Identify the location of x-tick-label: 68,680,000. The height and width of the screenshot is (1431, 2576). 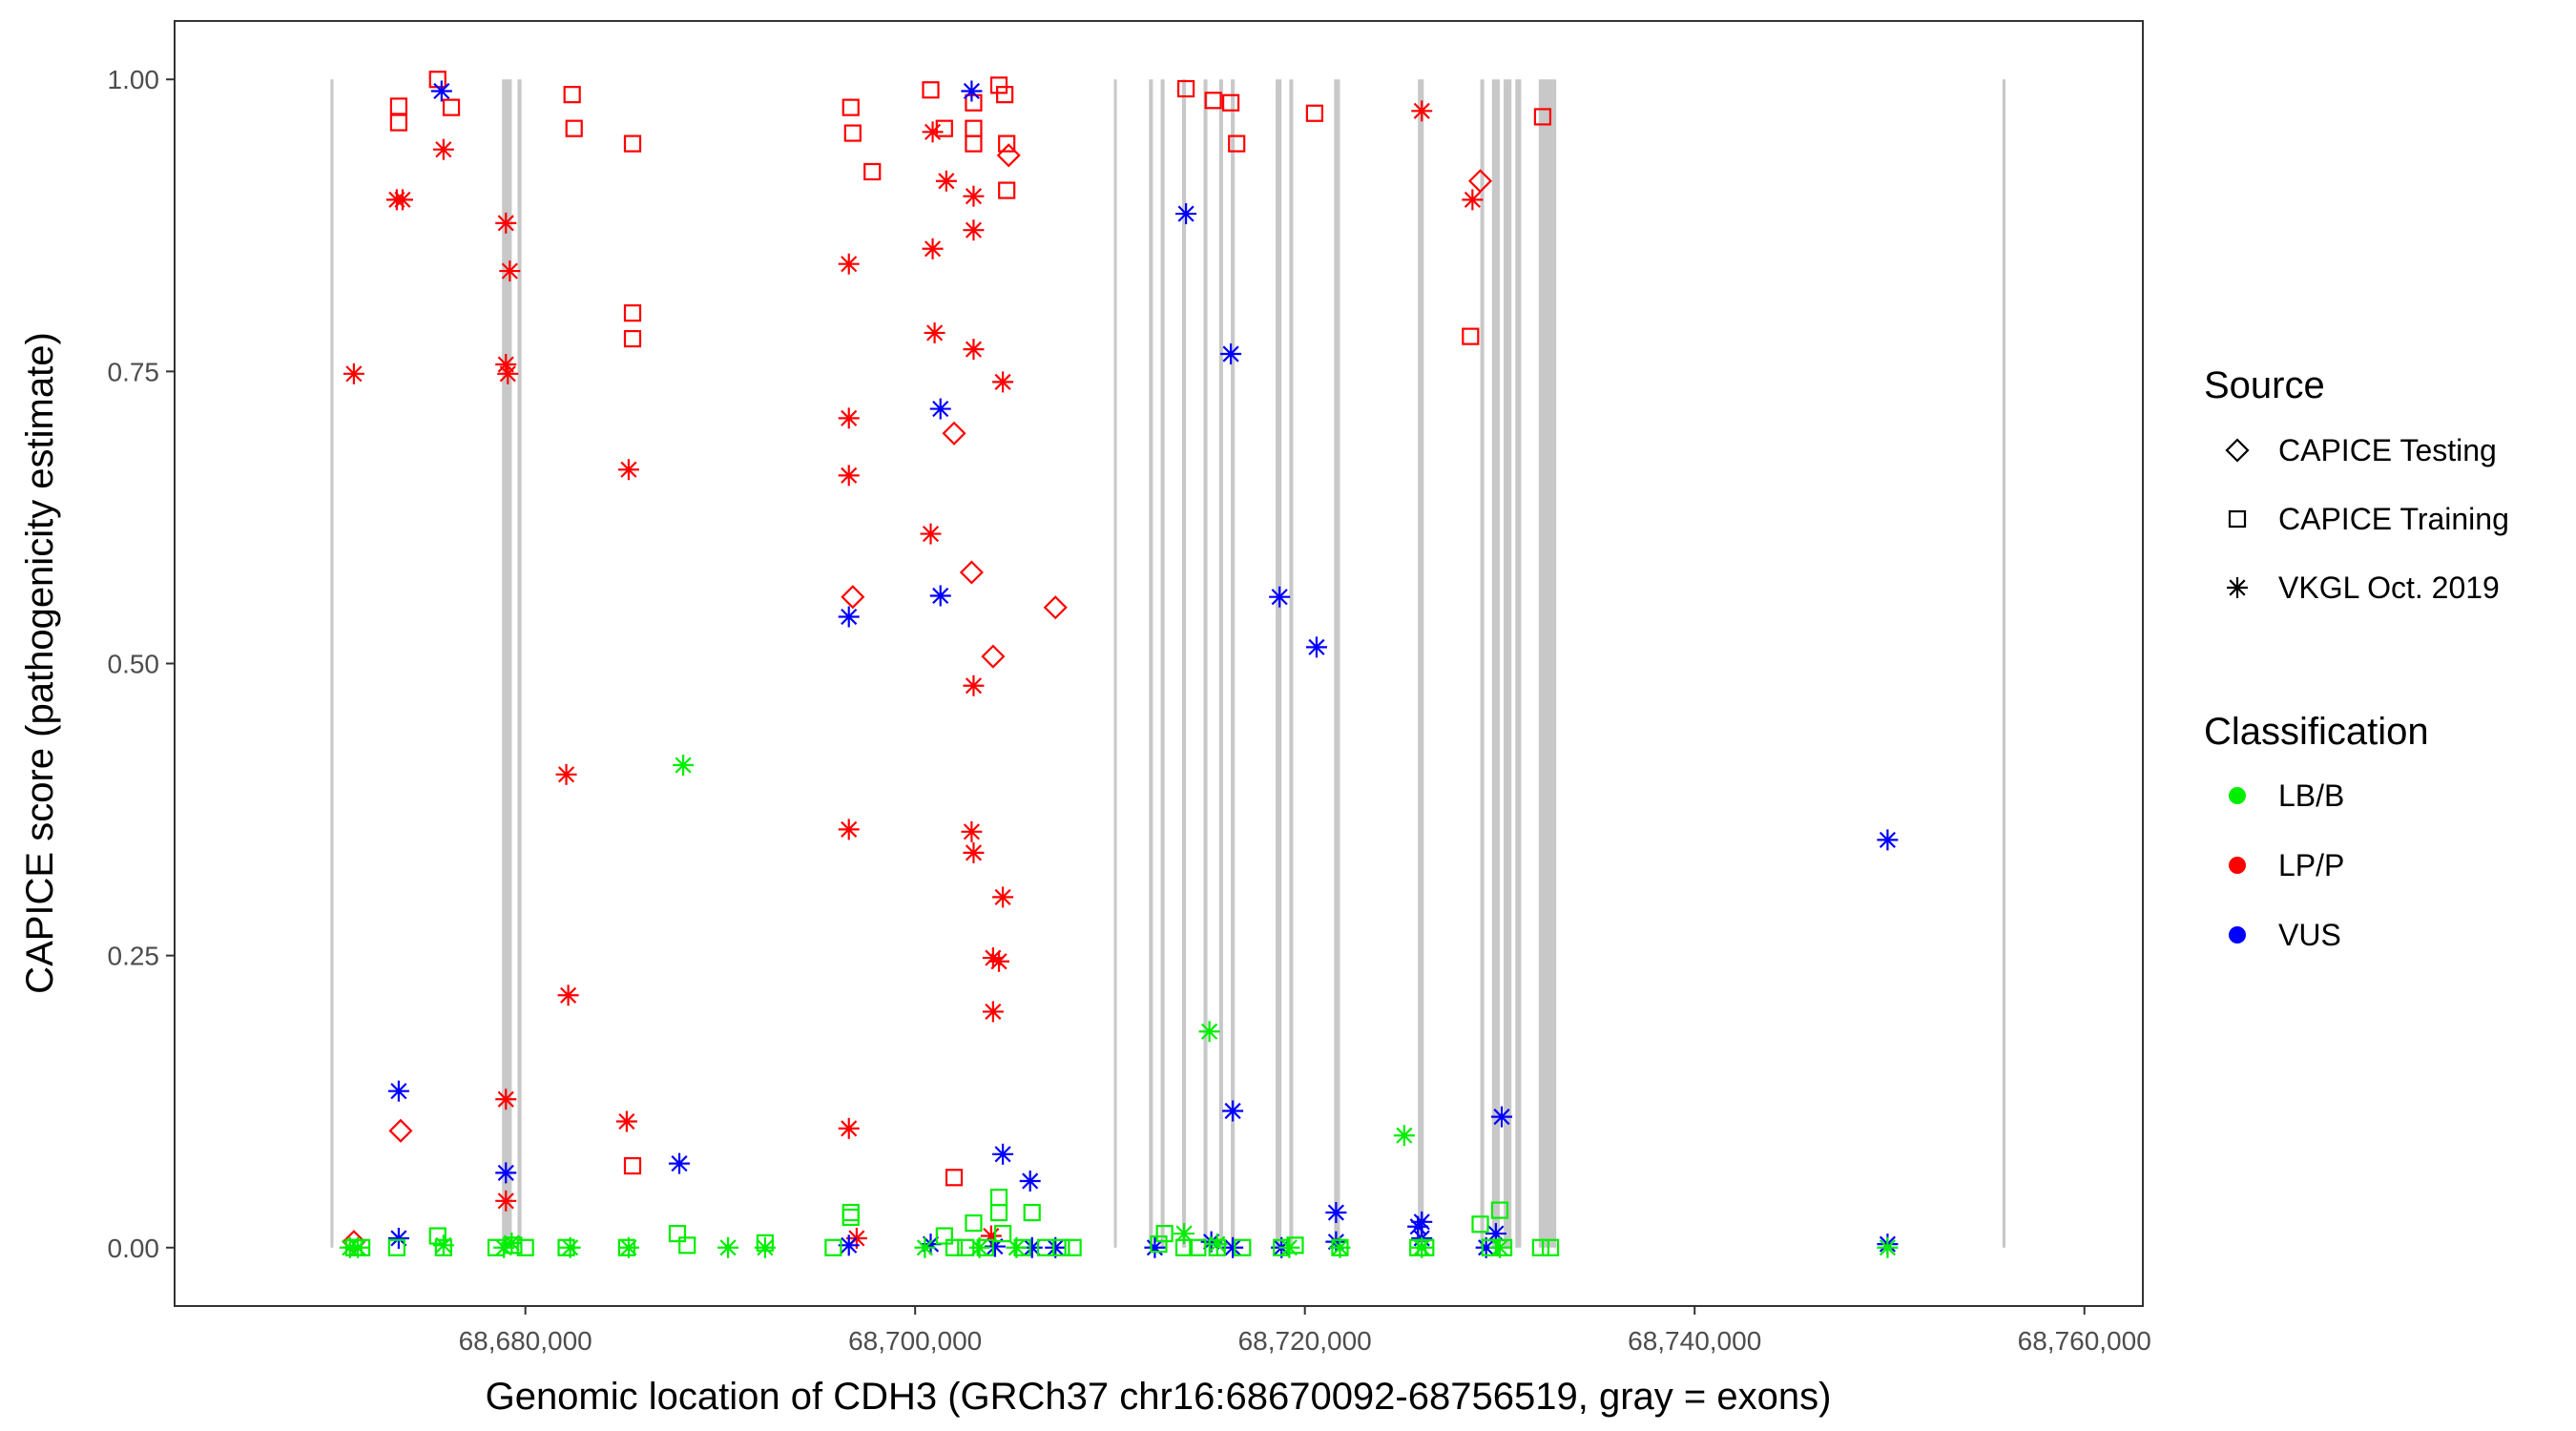
(525, 1341).